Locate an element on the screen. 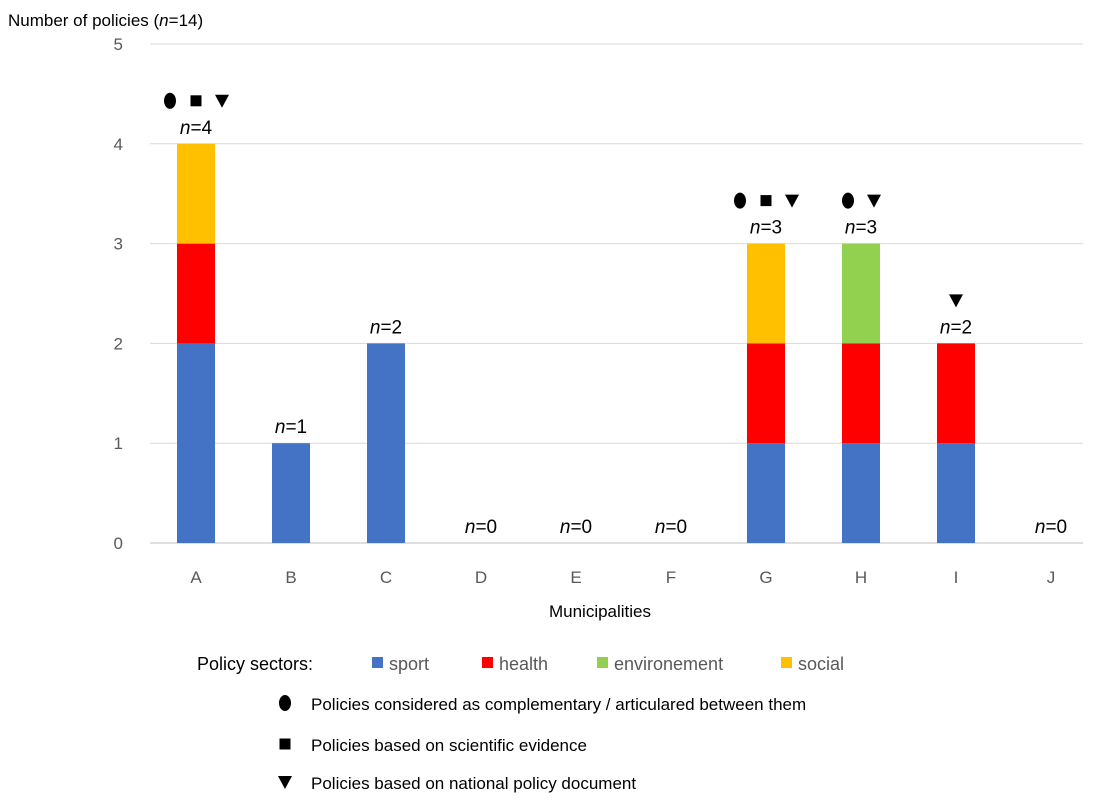  note-text: Policies based on scientific evidence is located at coordinates (449, 745).